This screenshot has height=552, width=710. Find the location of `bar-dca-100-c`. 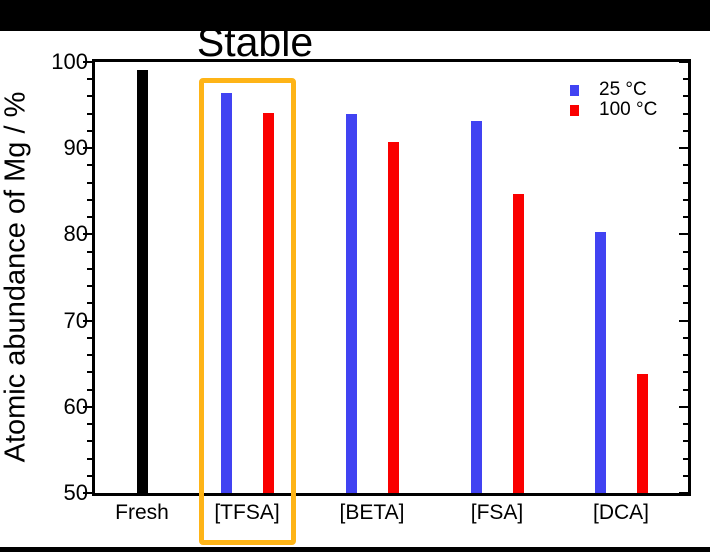

bar-dca-100-c is located at coordinates (642, 433).